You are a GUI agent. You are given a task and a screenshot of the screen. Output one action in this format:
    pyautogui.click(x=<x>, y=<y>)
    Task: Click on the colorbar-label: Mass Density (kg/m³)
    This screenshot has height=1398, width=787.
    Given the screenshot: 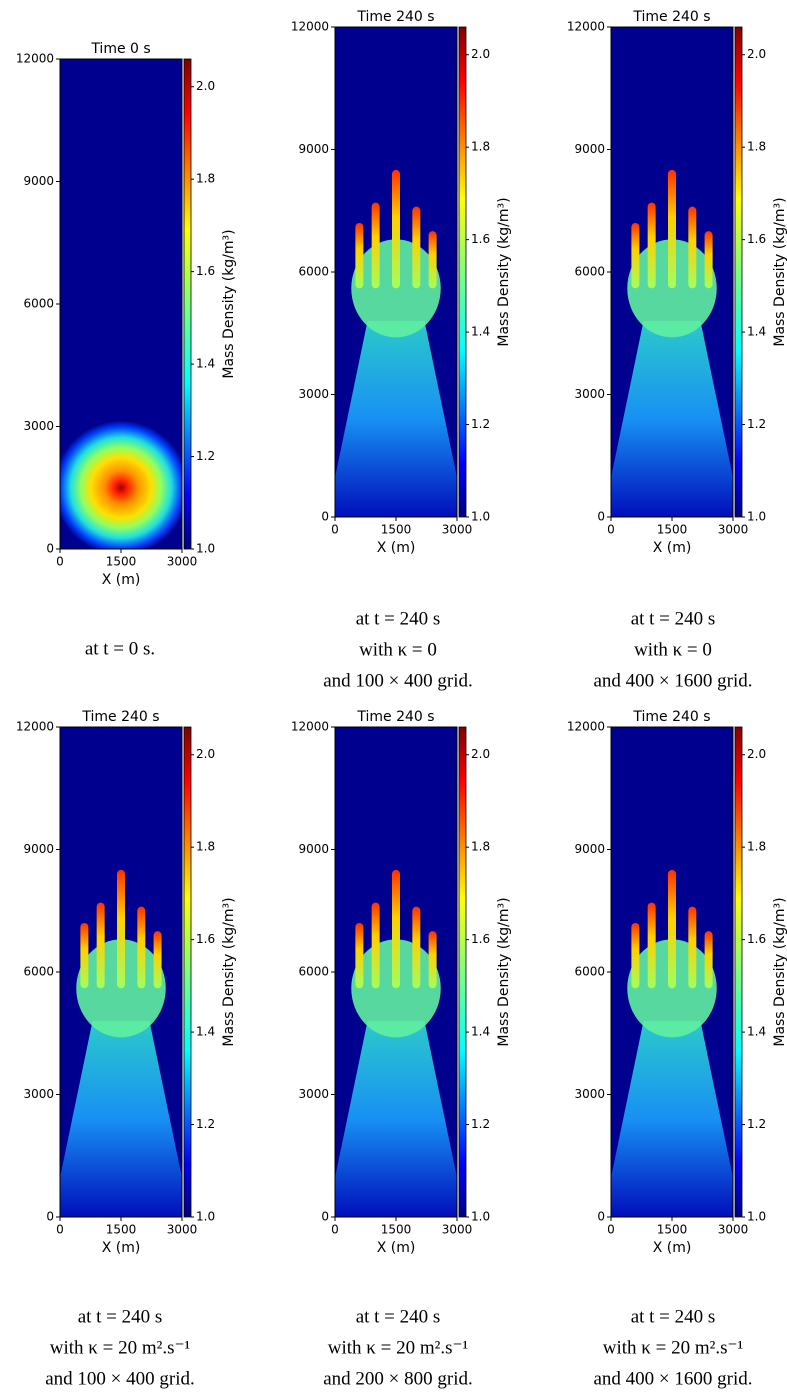 What is the action you would take?
    pyautogui.click(x=229, y=303)
    